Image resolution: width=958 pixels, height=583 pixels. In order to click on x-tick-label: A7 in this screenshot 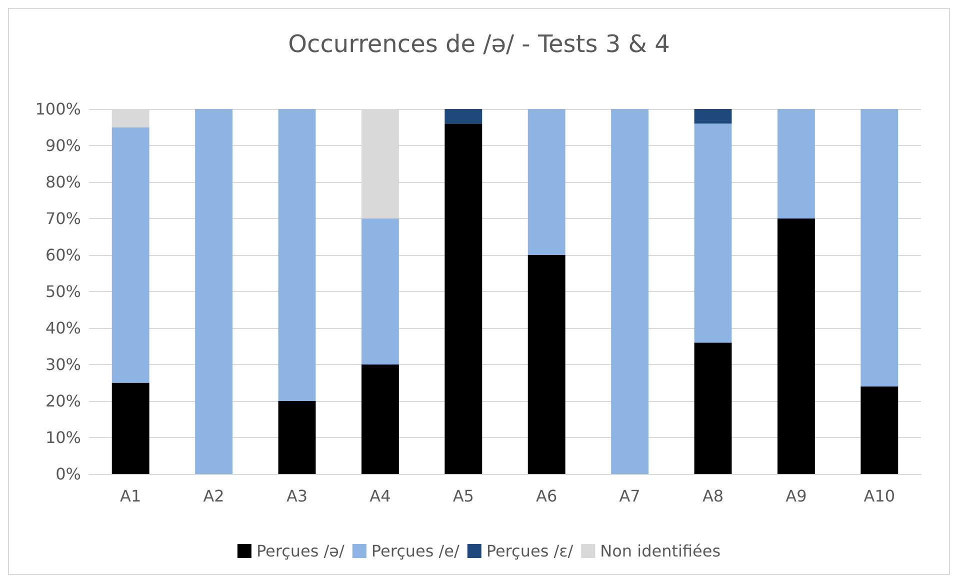, I will do `click(629, 496)`.